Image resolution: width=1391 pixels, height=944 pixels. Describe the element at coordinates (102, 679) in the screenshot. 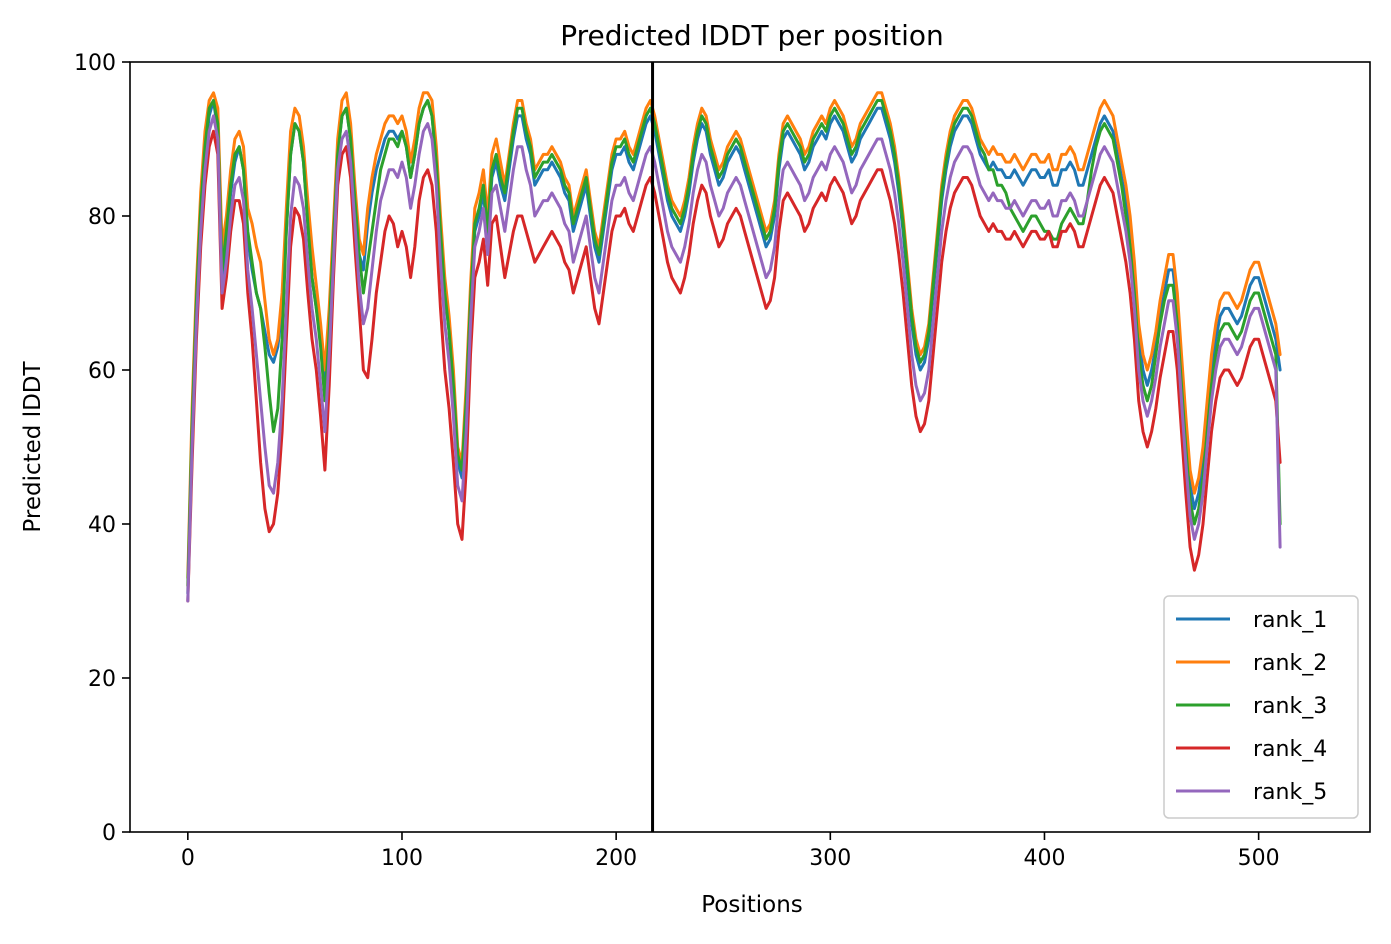

I see `y-tick-label: 20` at that location.